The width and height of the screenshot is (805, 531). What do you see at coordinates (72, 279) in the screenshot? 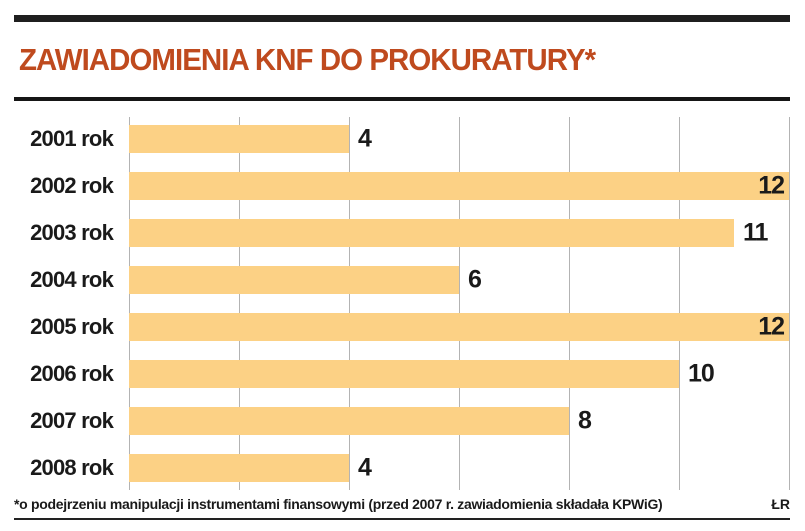
I see `category-label: 2004 rok` at bounding box center [72, 279].